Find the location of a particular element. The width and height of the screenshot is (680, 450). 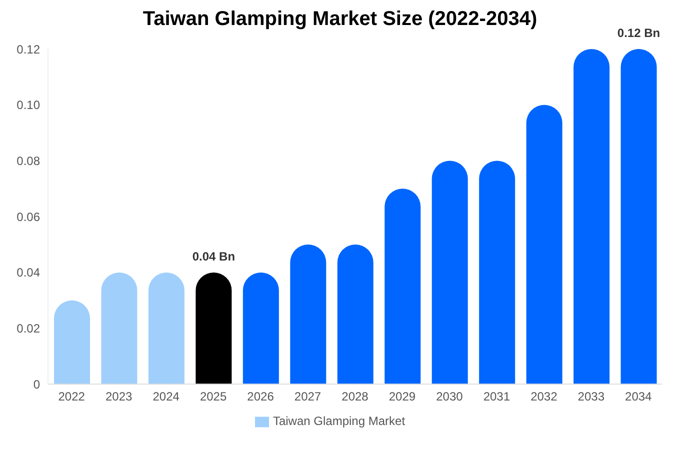

x-tick-label: 2027 is located at coordinates (308, 397).